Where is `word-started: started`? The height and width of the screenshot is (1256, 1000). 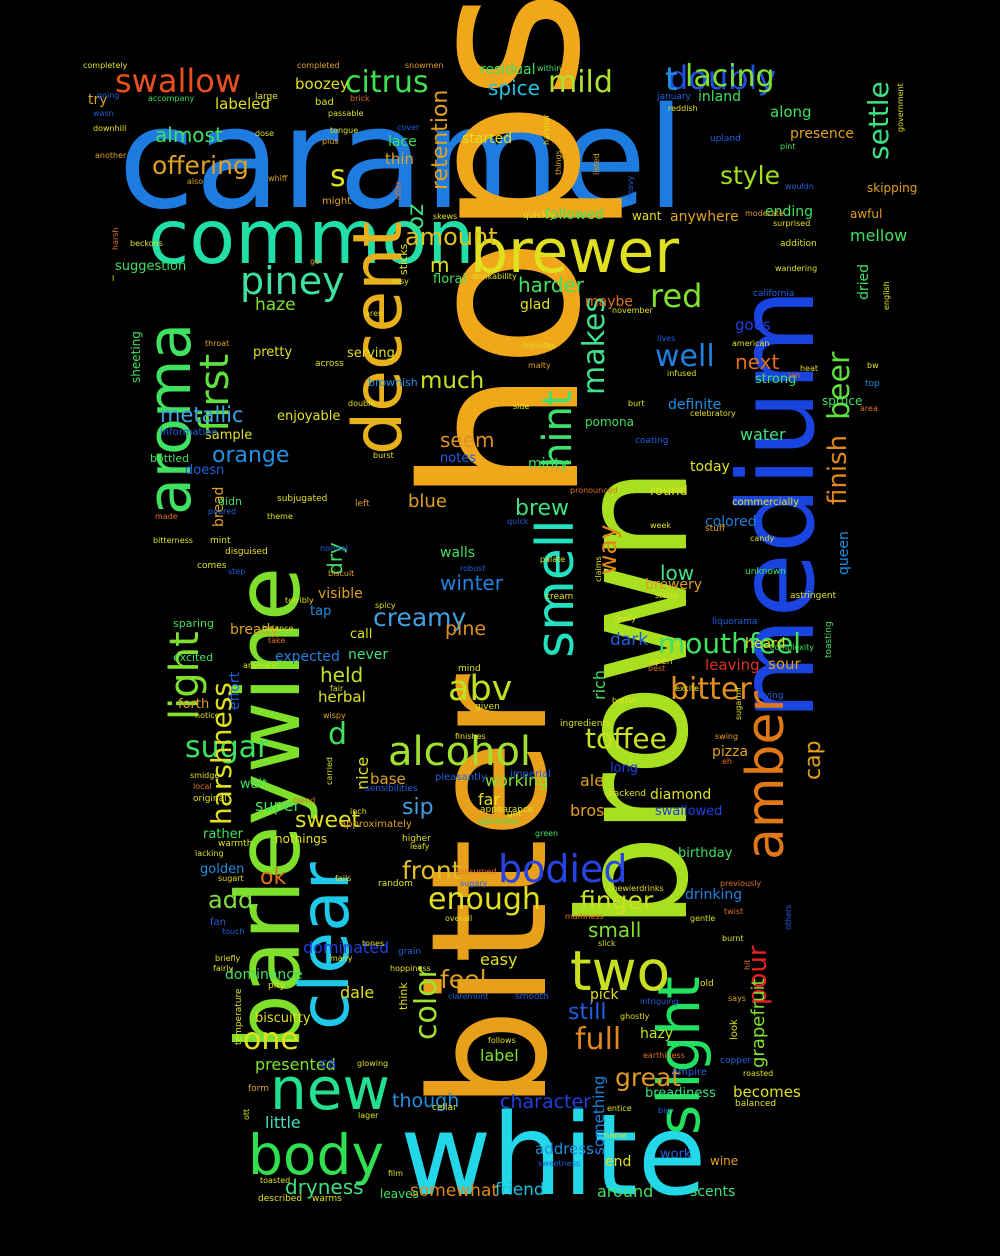
word-started: started is located at coordinates (487, 139).